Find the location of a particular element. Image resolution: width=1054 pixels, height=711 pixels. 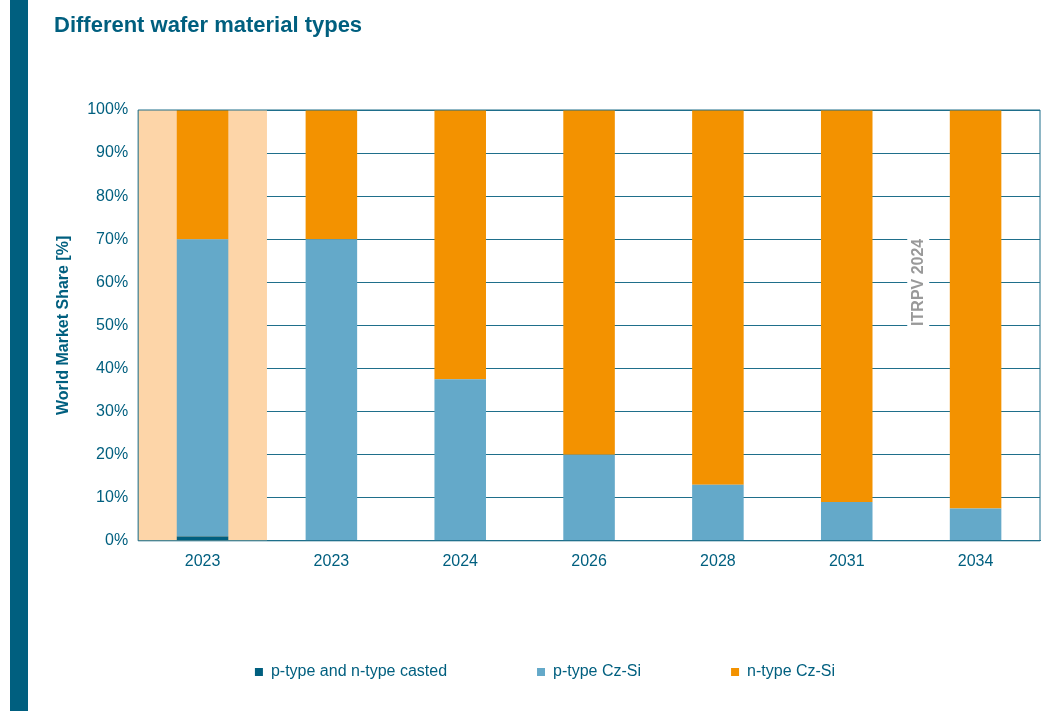

y-axis-title: World Market Share [%] is located at coordinates (63, 325).